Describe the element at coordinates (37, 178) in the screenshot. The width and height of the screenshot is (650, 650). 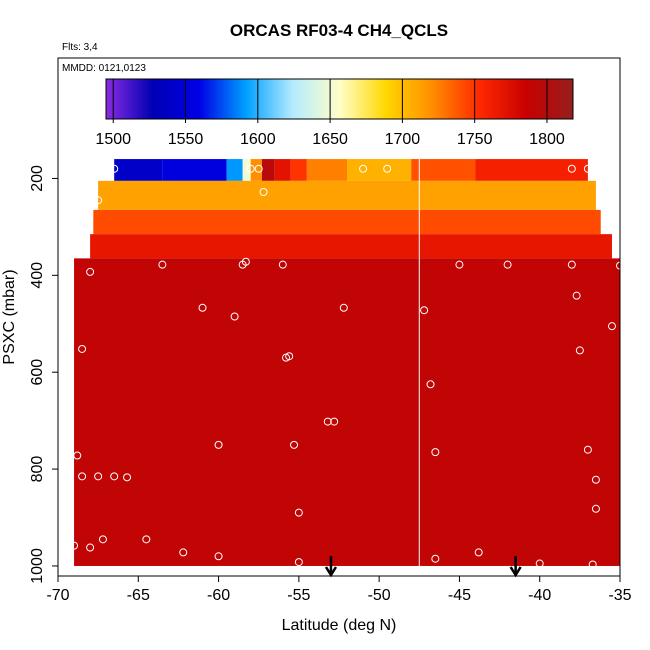
I see `y-tick-label: 200` at that location.